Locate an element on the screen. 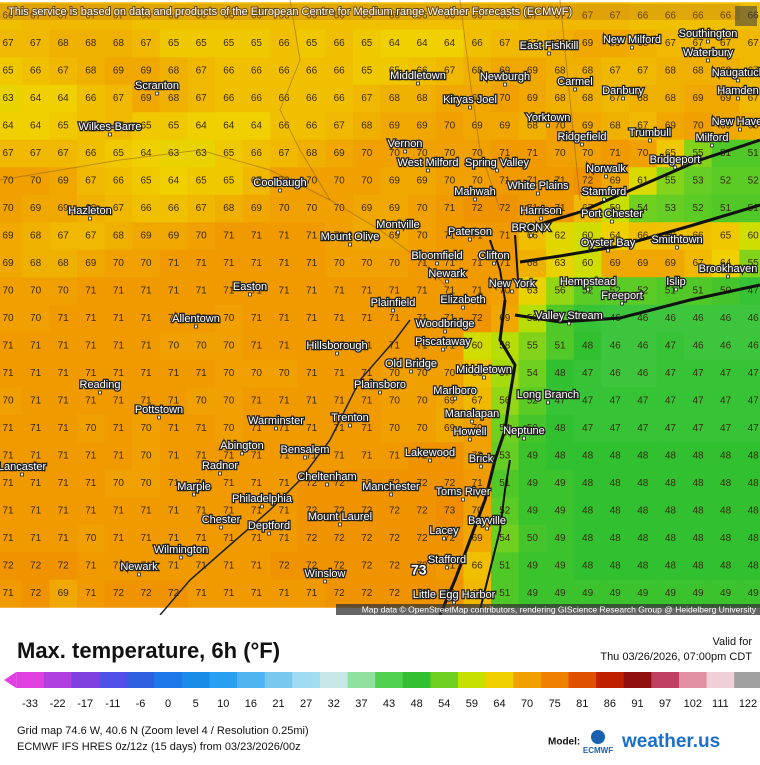 The image size is (760, 765). grid-value: 69 is located at coordinates (533, 71).